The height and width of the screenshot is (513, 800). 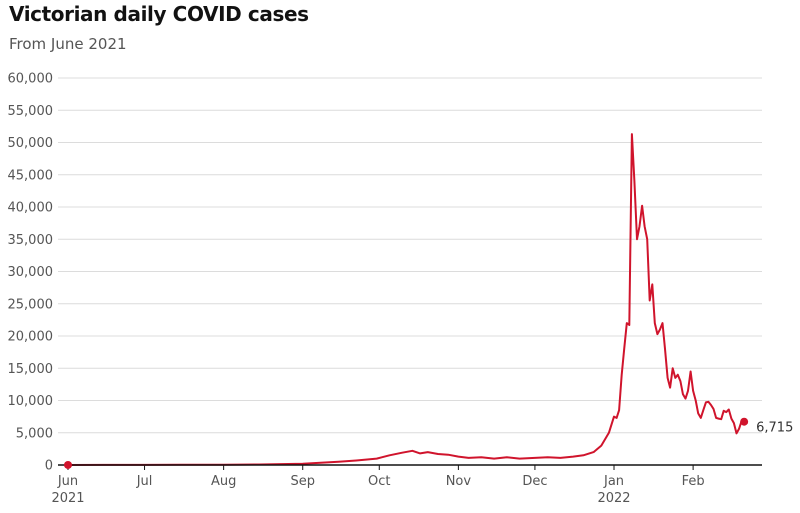 What do you see at coordinates (774, 428) in the screenshot?
I see `end-point-label: 6,715` at bounding box center [774, 428].